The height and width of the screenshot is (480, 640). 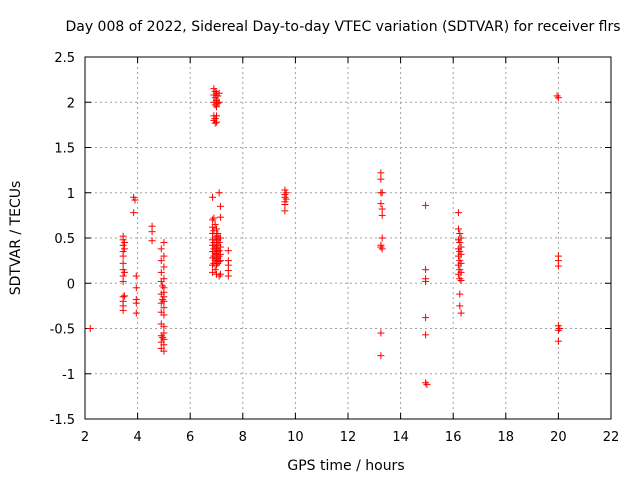 I want to click on x-tick-label: 18, so click(x=506, y=437).